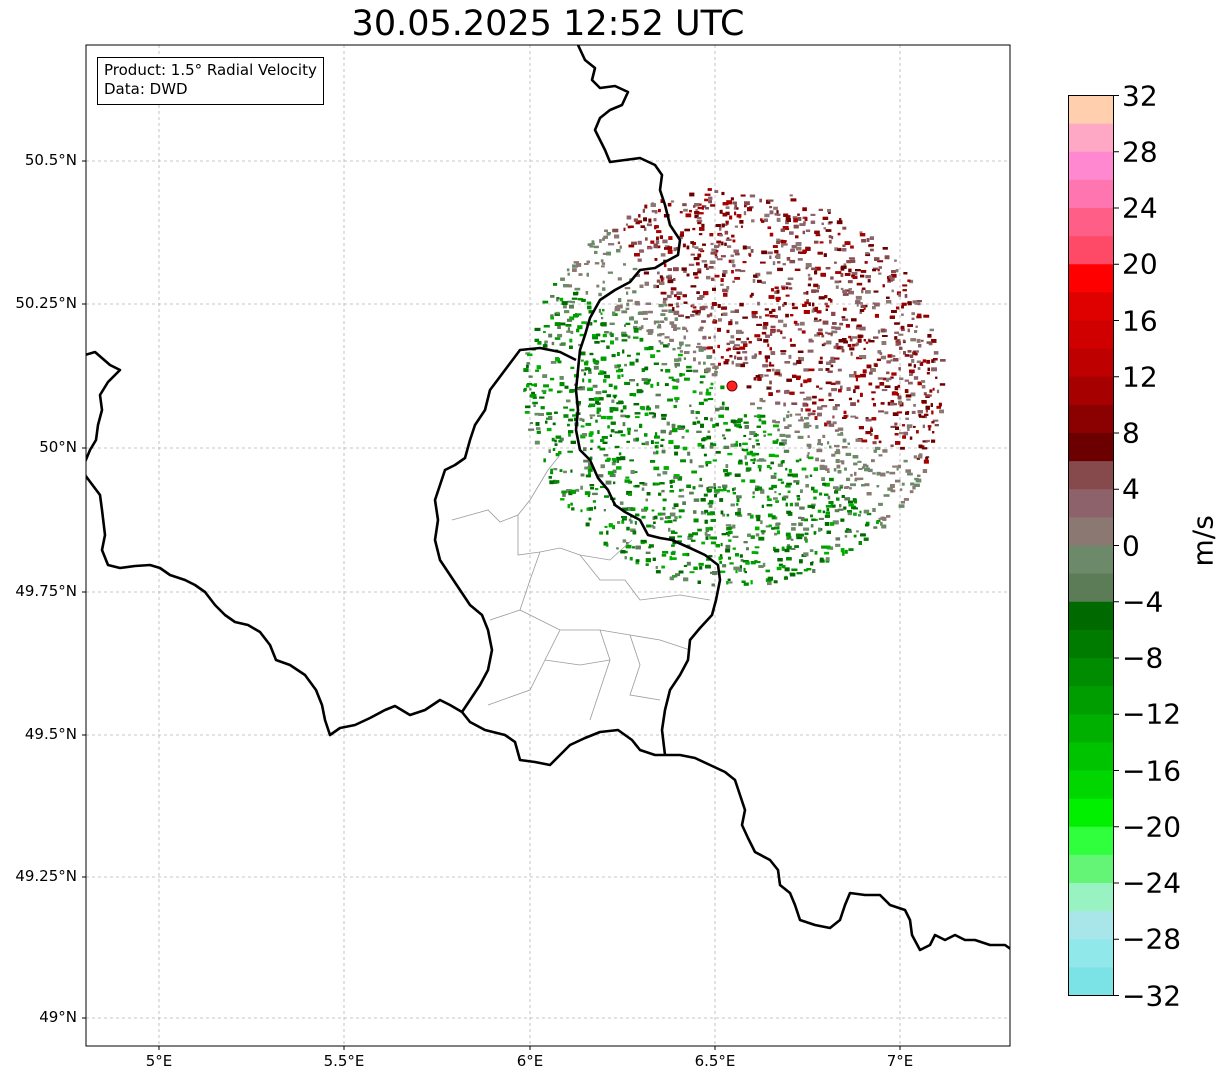  Describe the element at coordinates (1152, 827) in the screenshot. I see `colorbar-tick-label: −20` at that location.